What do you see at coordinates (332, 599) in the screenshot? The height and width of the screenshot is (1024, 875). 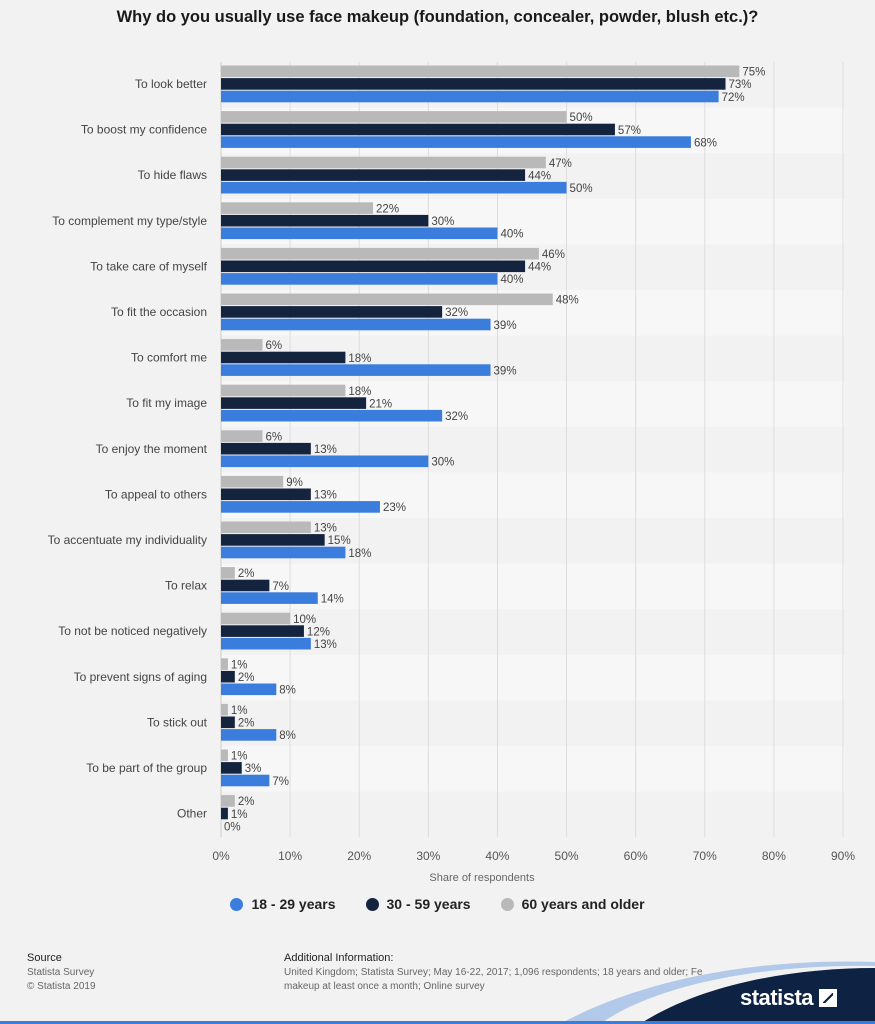 I see `data-label: 14%` at bounding box center [332, 599].